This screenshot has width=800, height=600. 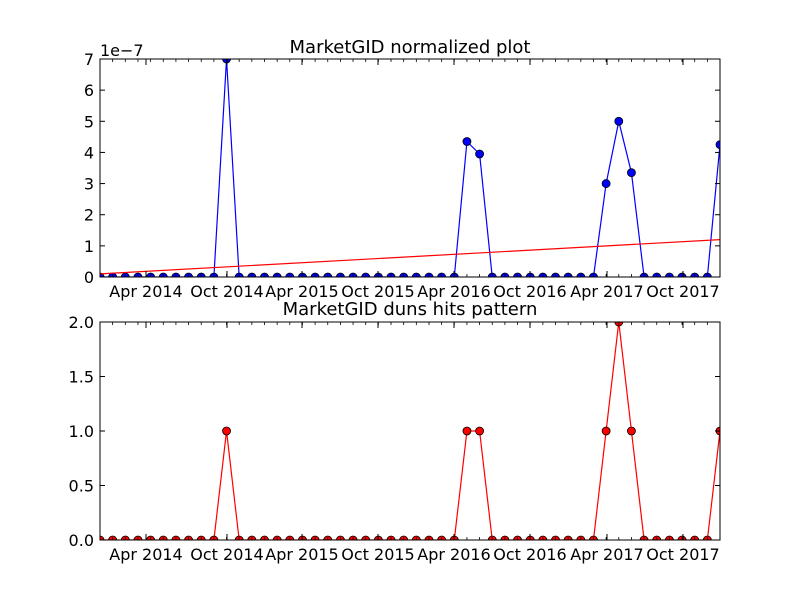 What do you see at coordinates (89, 121) in the screenshot?
I see `y-tick-label: 5` at bounding box center [89, 121].